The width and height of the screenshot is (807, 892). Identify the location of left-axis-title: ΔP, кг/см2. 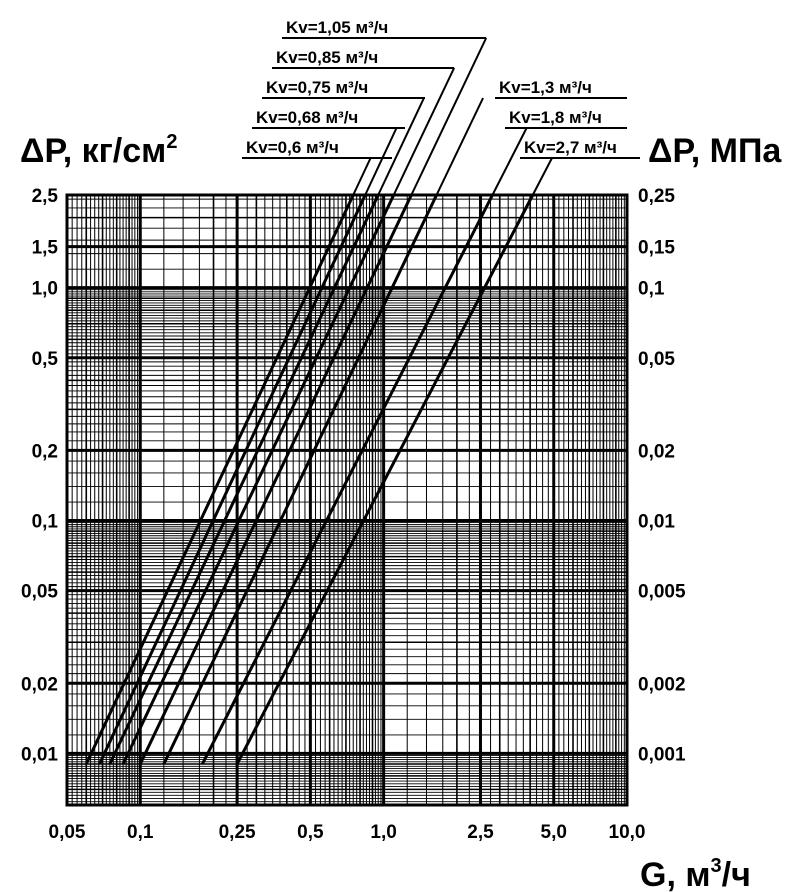
(98, 150).